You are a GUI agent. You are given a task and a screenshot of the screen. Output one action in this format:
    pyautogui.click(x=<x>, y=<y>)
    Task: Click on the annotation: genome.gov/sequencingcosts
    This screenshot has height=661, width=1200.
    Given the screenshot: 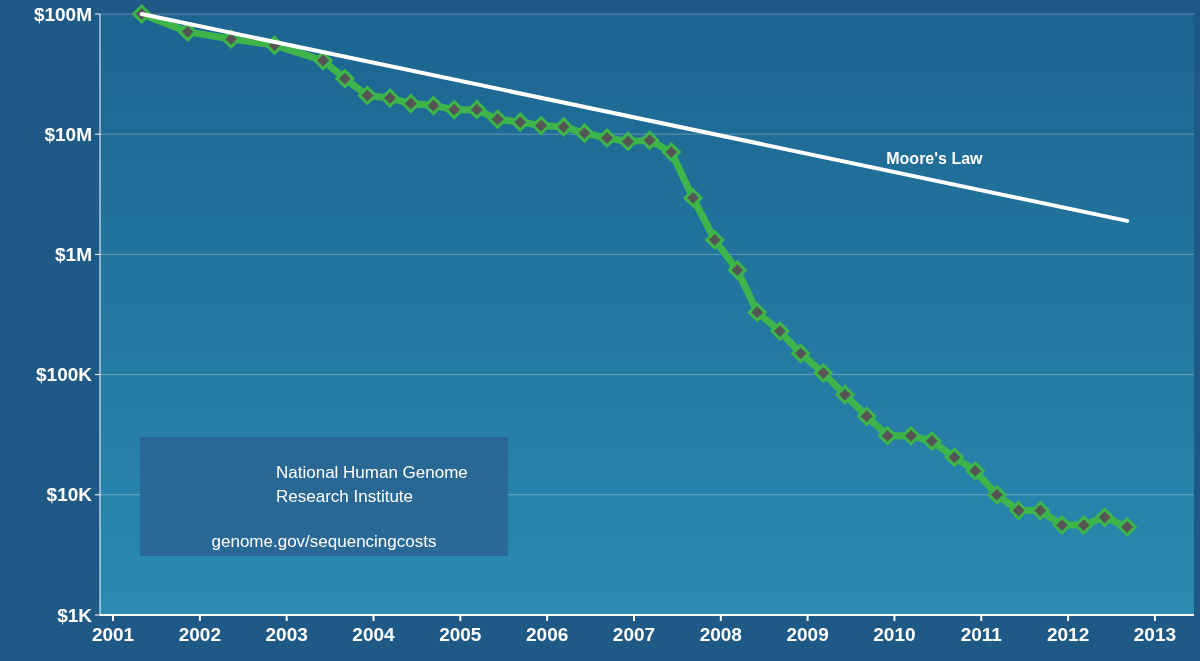 What is the action you would take?
    pyautogui.click(x=324, y=541)
    